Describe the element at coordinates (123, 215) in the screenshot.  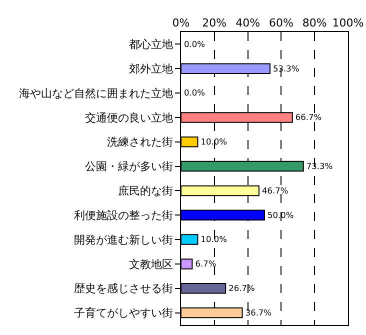
I see `y-tick-label: 利便施設の整った街` at that location.